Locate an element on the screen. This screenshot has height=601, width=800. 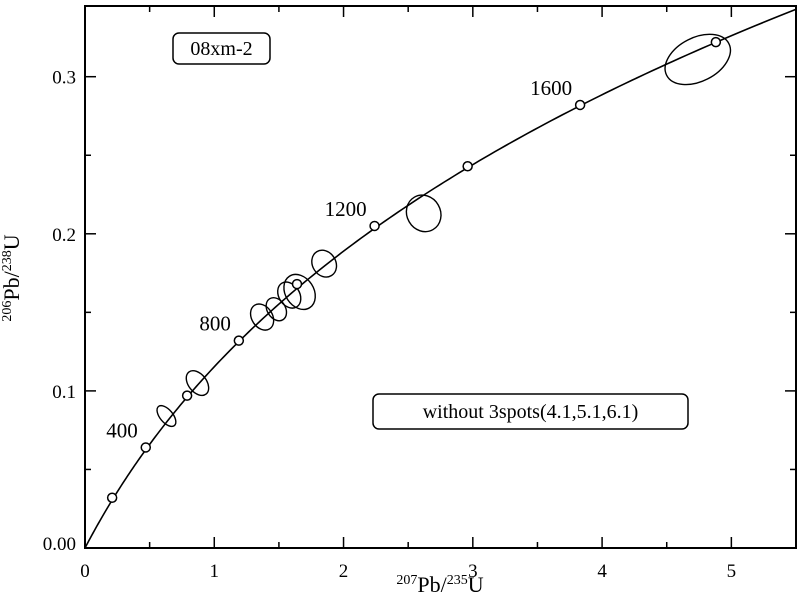
note-label: without 3spots(4.1,5.1,6.1) is located at coordinates (531, 412).